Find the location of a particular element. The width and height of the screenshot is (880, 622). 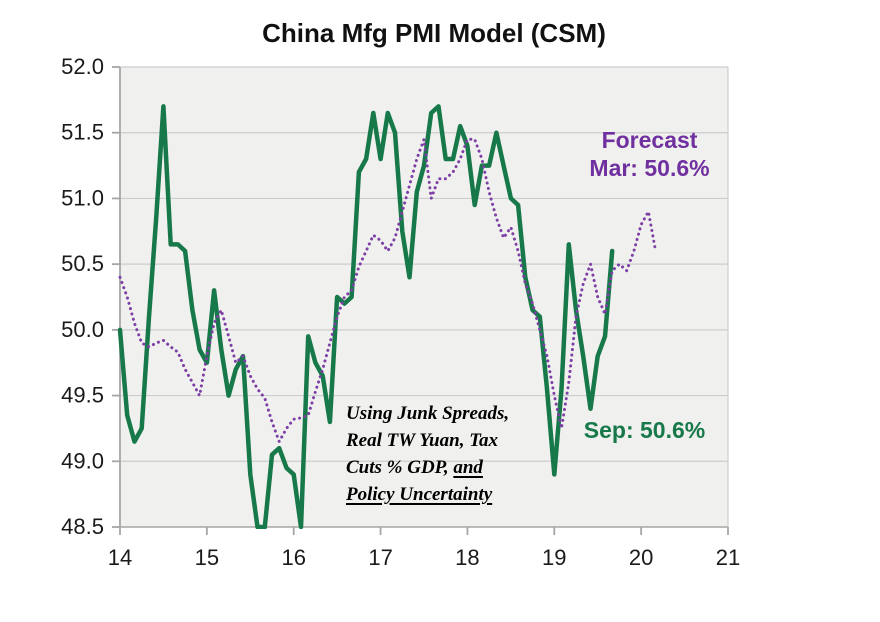

note-line-4: Policy Uncertainty is located at coordinates (419, 494).